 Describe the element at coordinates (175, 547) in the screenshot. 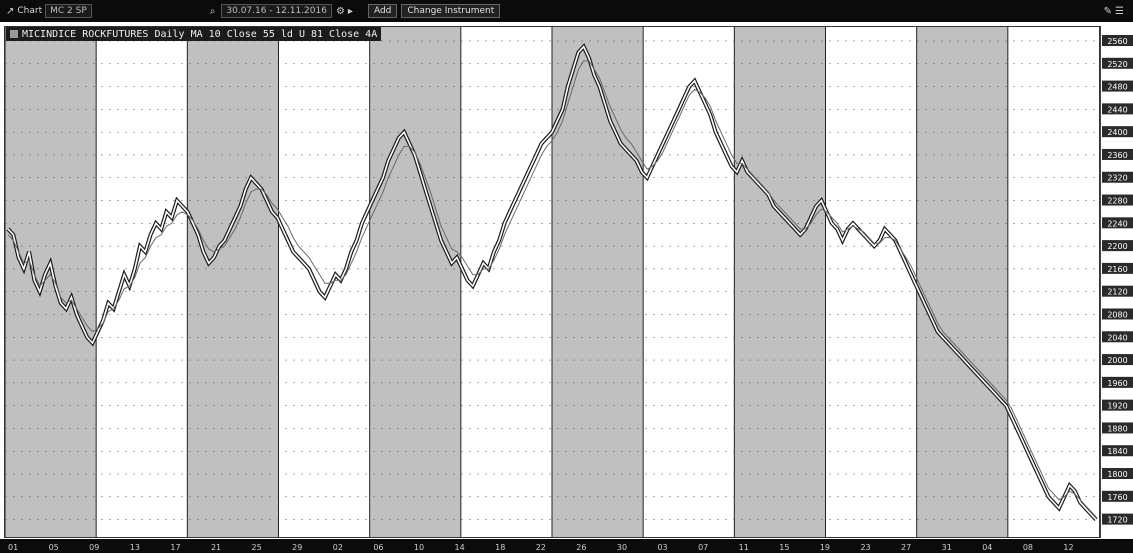

I see `time-tick-label: 17` at that location.